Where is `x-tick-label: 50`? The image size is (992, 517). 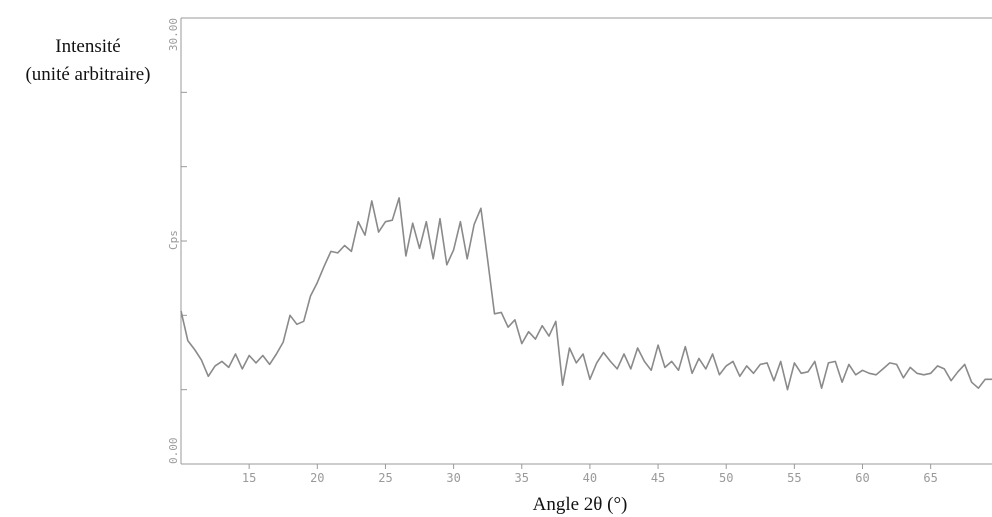 x-tick-label: 50 is located at coordinates (726, 478).